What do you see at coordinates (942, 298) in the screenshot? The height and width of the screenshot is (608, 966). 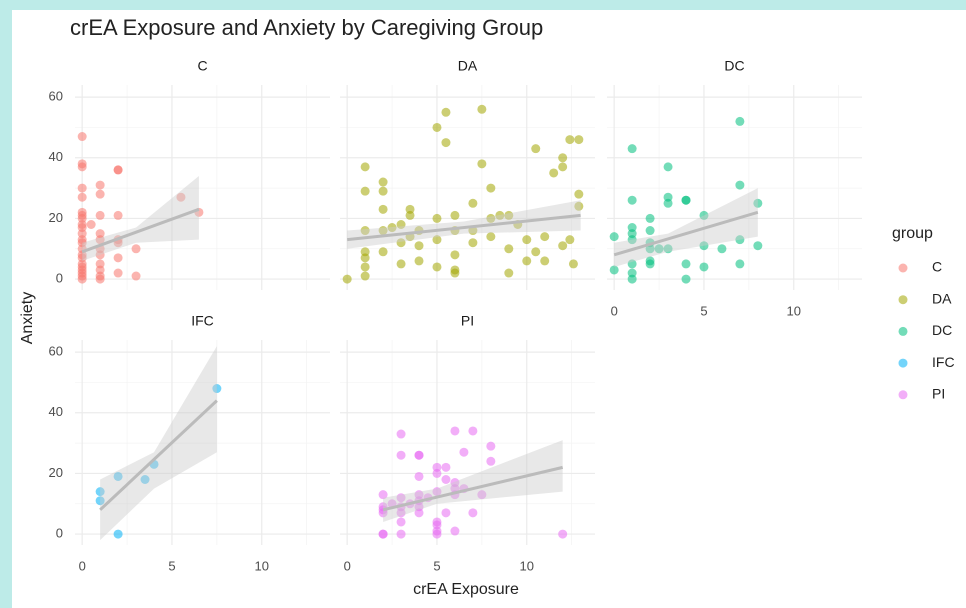 I see `legend-label: DA` at bounding box center [942, 298].